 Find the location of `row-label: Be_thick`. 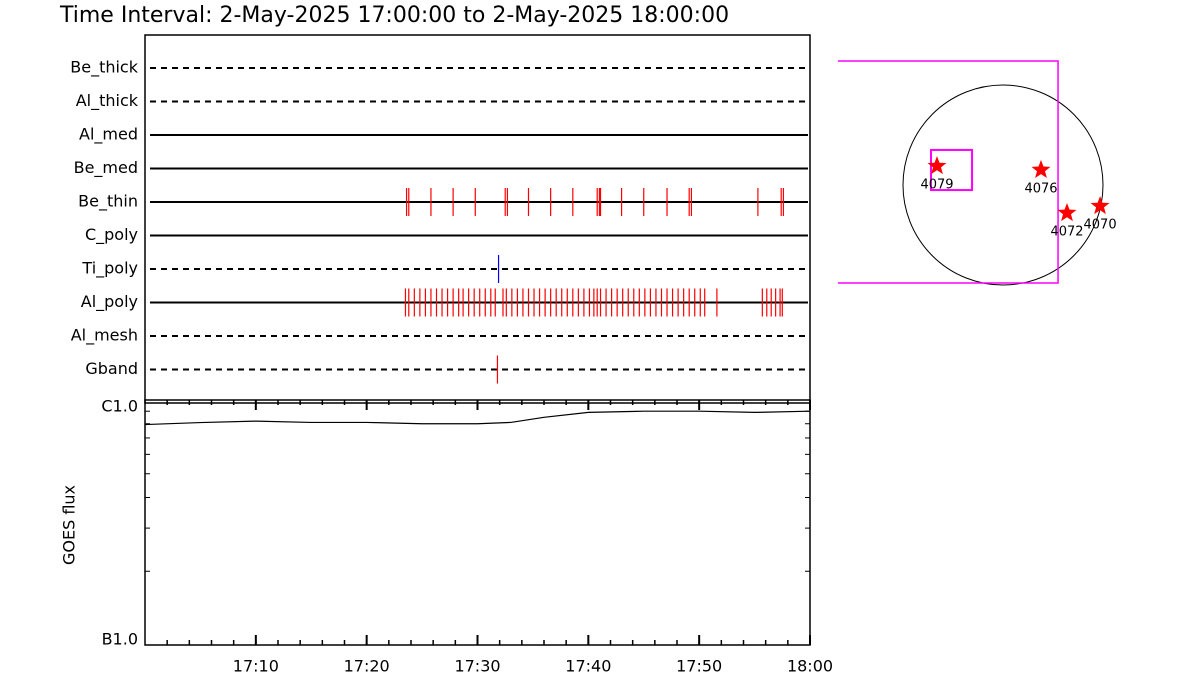

row-label: Be_thick is located at coordinates (104, 68).